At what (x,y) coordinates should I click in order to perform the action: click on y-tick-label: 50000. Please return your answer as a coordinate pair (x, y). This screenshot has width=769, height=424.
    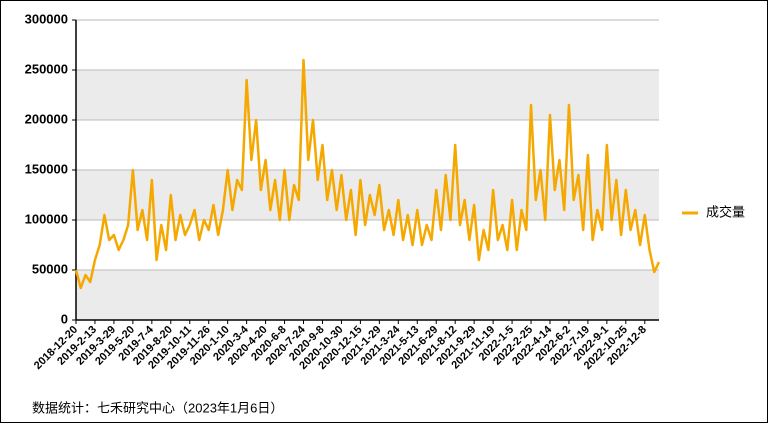
    Looking at the image, I should click on (50, 268).